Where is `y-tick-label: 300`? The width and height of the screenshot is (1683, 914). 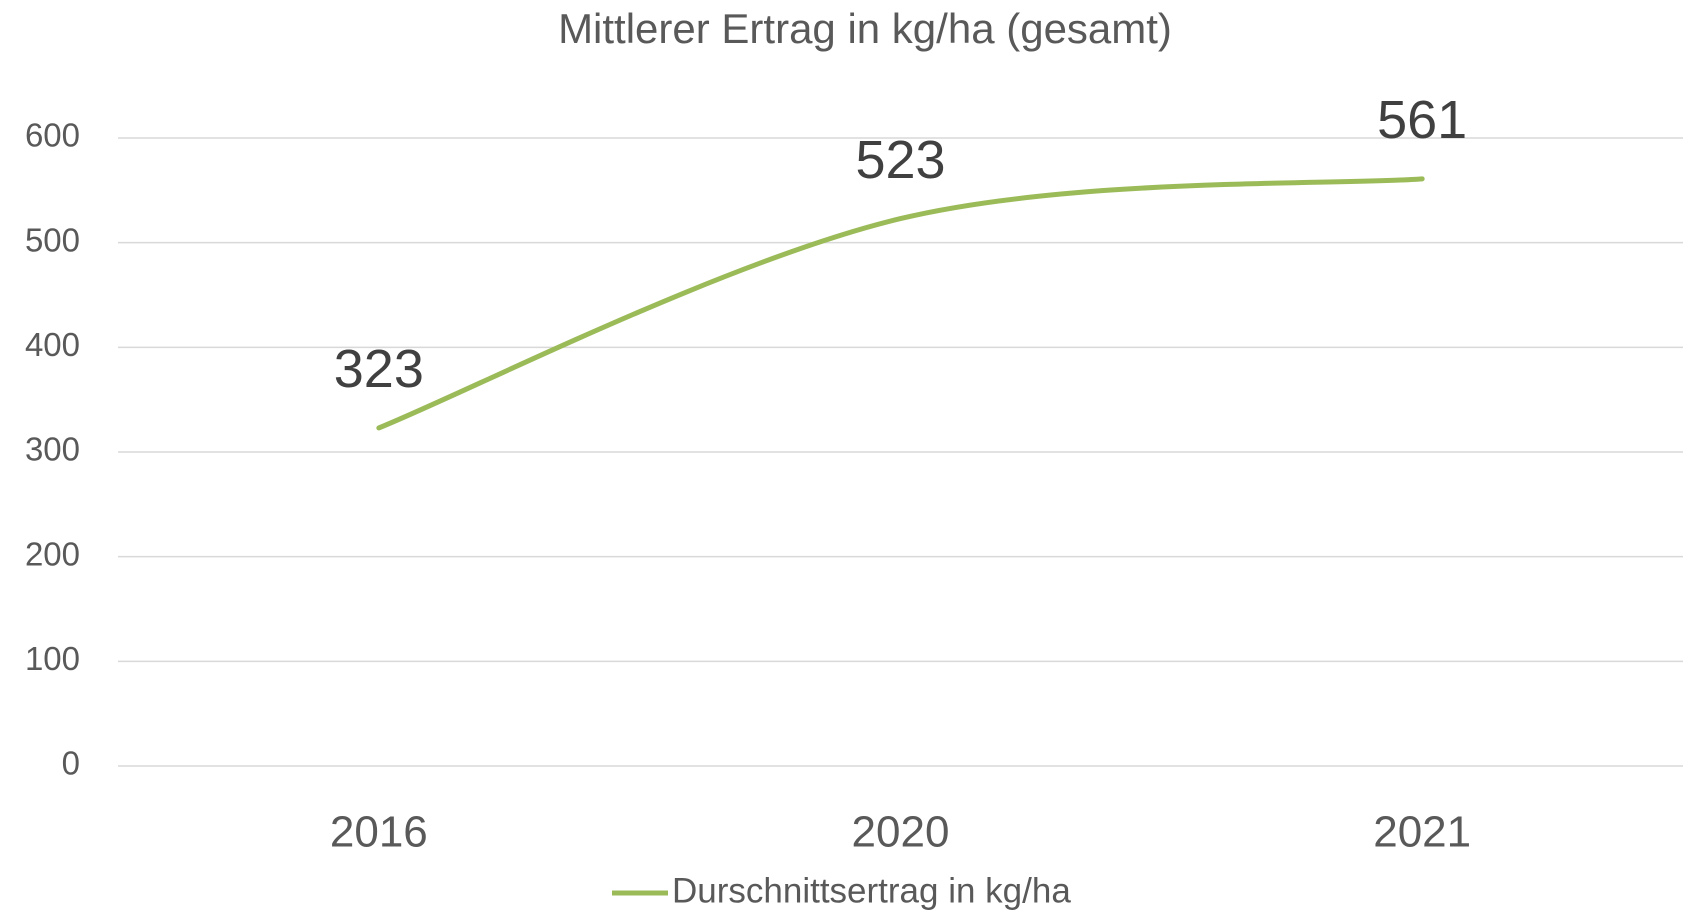
y-tick-label: 300 is located at coordinates (52, 449).